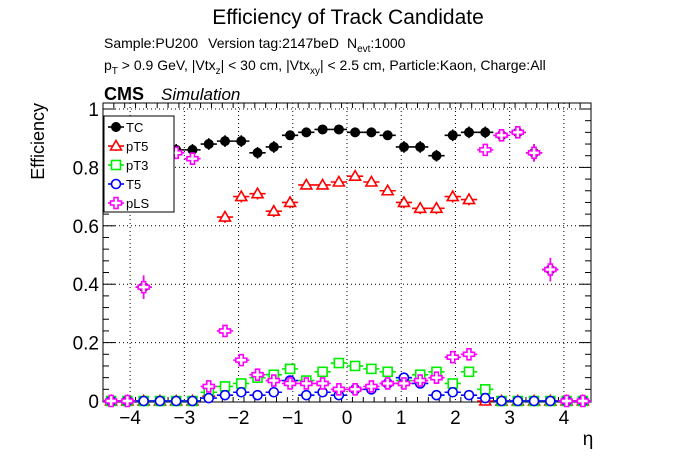  I want to click on vtxz-subscript: z, so click(218, 71).